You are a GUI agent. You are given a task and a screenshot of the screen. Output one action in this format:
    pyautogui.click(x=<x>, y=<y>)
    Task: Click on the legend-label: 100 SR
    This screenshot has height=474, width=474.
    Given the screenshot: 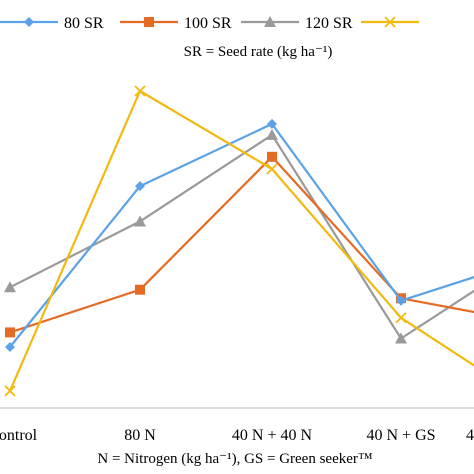 What is the action you would take?
    pyautogui.click(x=208, y=23)
    